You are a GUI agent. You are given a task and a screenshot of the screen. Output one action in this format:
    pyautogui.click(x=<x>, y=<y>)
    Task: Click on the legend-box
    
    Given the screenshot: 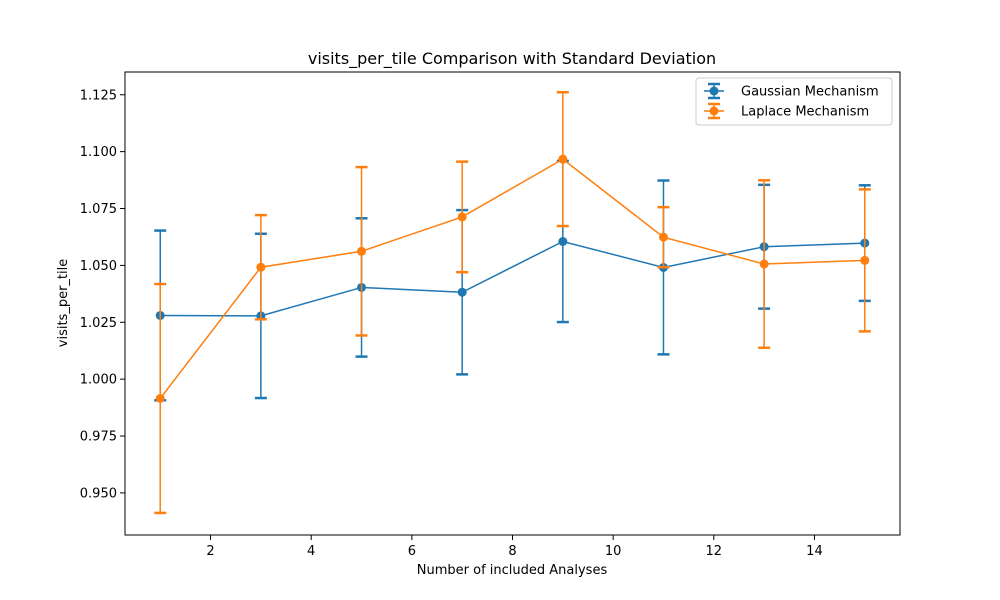 What is the action you would take?
    pyautogui.click(x=794, y=101)
    